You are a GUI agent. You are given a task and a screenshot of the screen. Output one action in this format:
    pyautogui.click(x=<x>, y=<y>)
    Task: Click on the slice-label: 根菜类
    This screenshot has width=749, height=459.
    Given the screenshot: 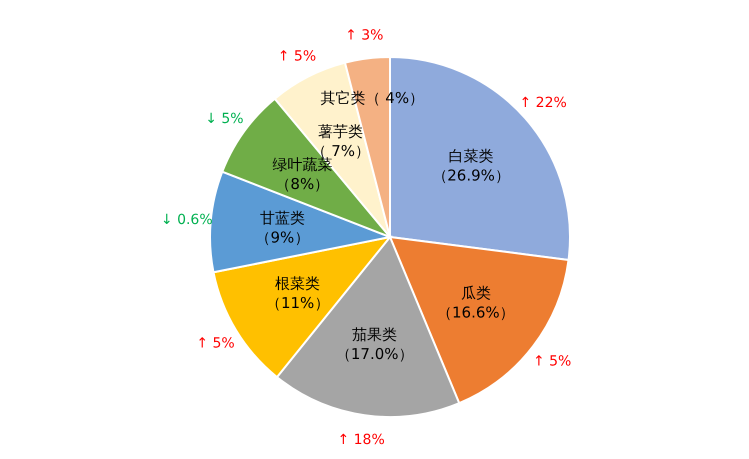 What is the action you would take?
    pyautogui.click(x=297, y=283)
    